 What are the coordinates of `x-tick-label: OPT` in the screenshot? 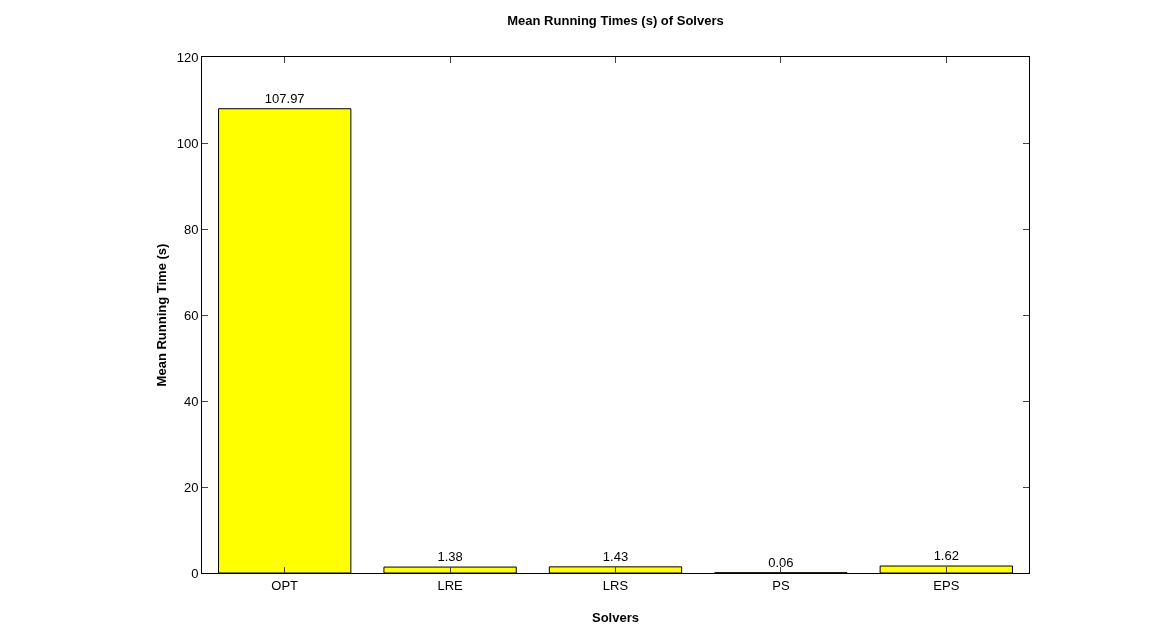 It's located at (285, 585).